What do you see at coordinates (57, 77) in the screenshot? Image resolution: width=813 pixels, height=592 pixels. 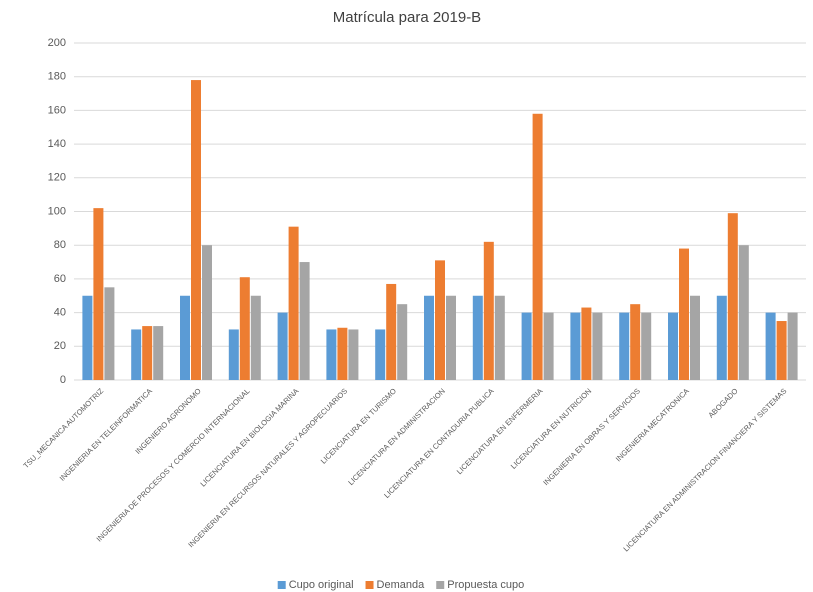 I see `y-tick-label: 180` at bounding box center [57, 77].